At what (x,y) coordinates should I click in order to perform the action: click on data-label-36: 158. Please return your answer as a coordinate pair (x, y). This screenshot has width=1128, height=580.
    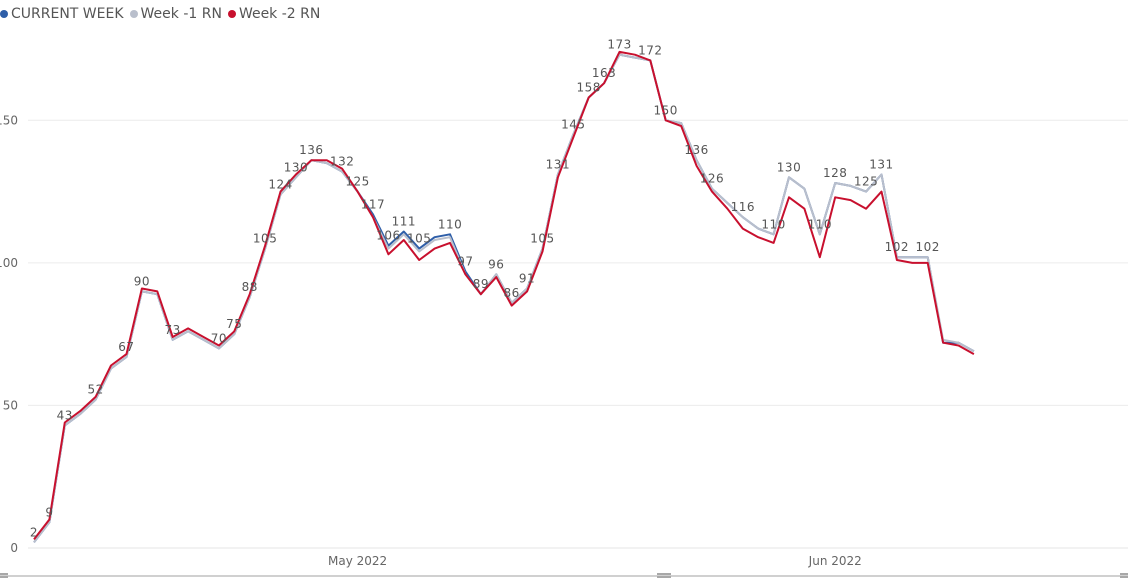
    Looking at the image, I should click on (589, 87).